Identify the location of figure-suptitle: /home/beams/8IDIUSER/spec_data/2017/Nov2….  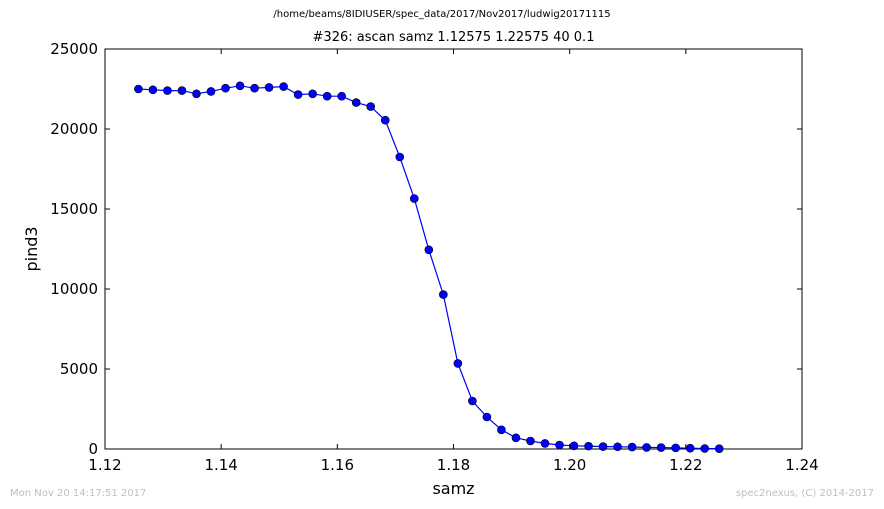
(442, 14).